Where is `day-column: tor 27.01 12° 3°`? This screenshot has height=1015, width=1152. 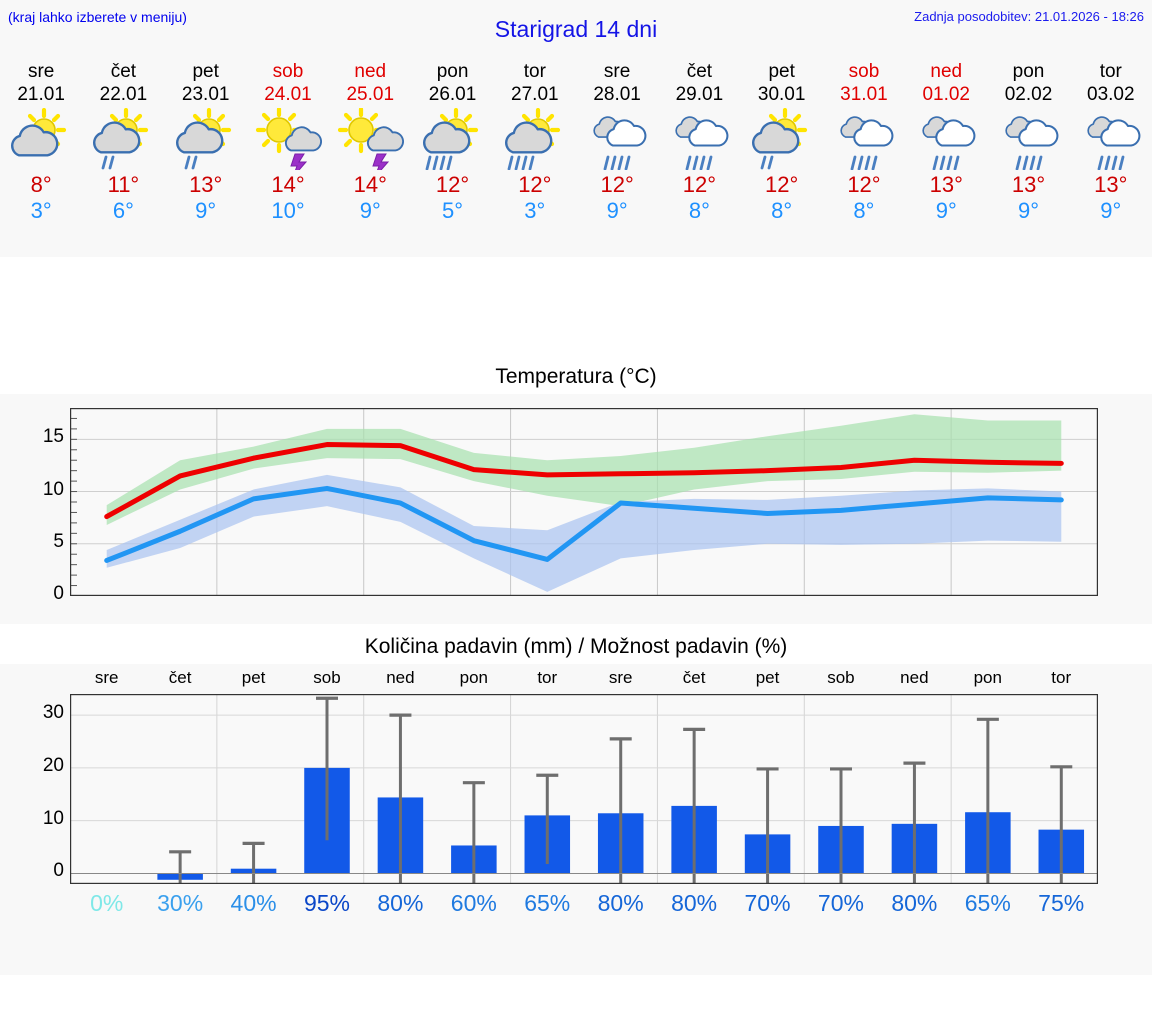
day-column: tor 27.01 12° 3° is located at coordinates (535, 154).